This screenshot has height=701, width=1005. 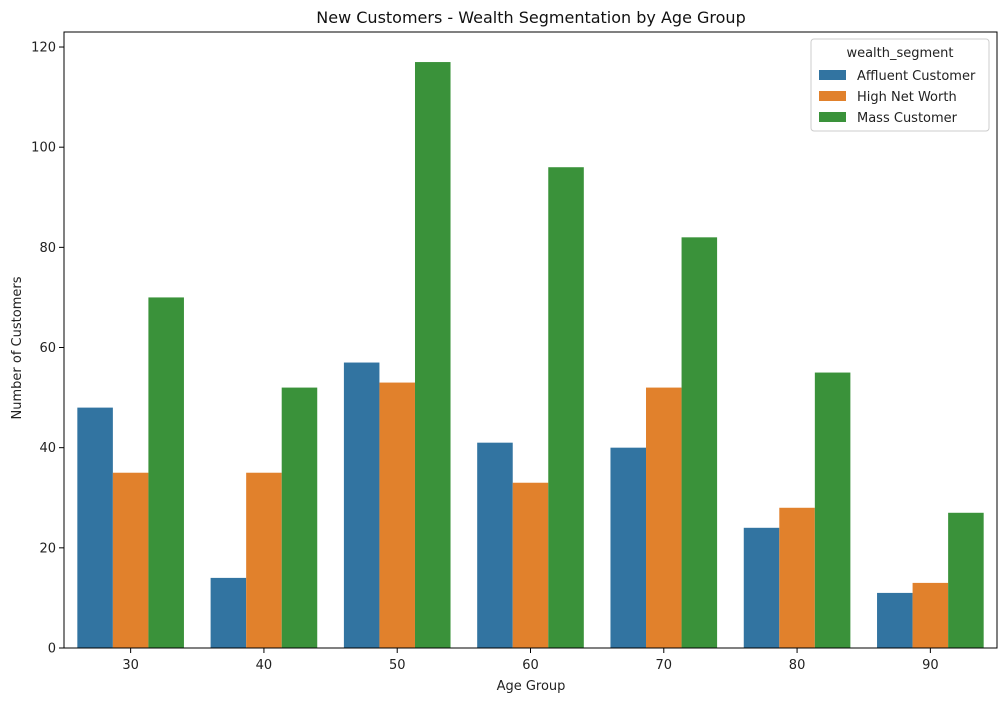 I want to click on y-tick-label: 20, so click(x=47, y=548).